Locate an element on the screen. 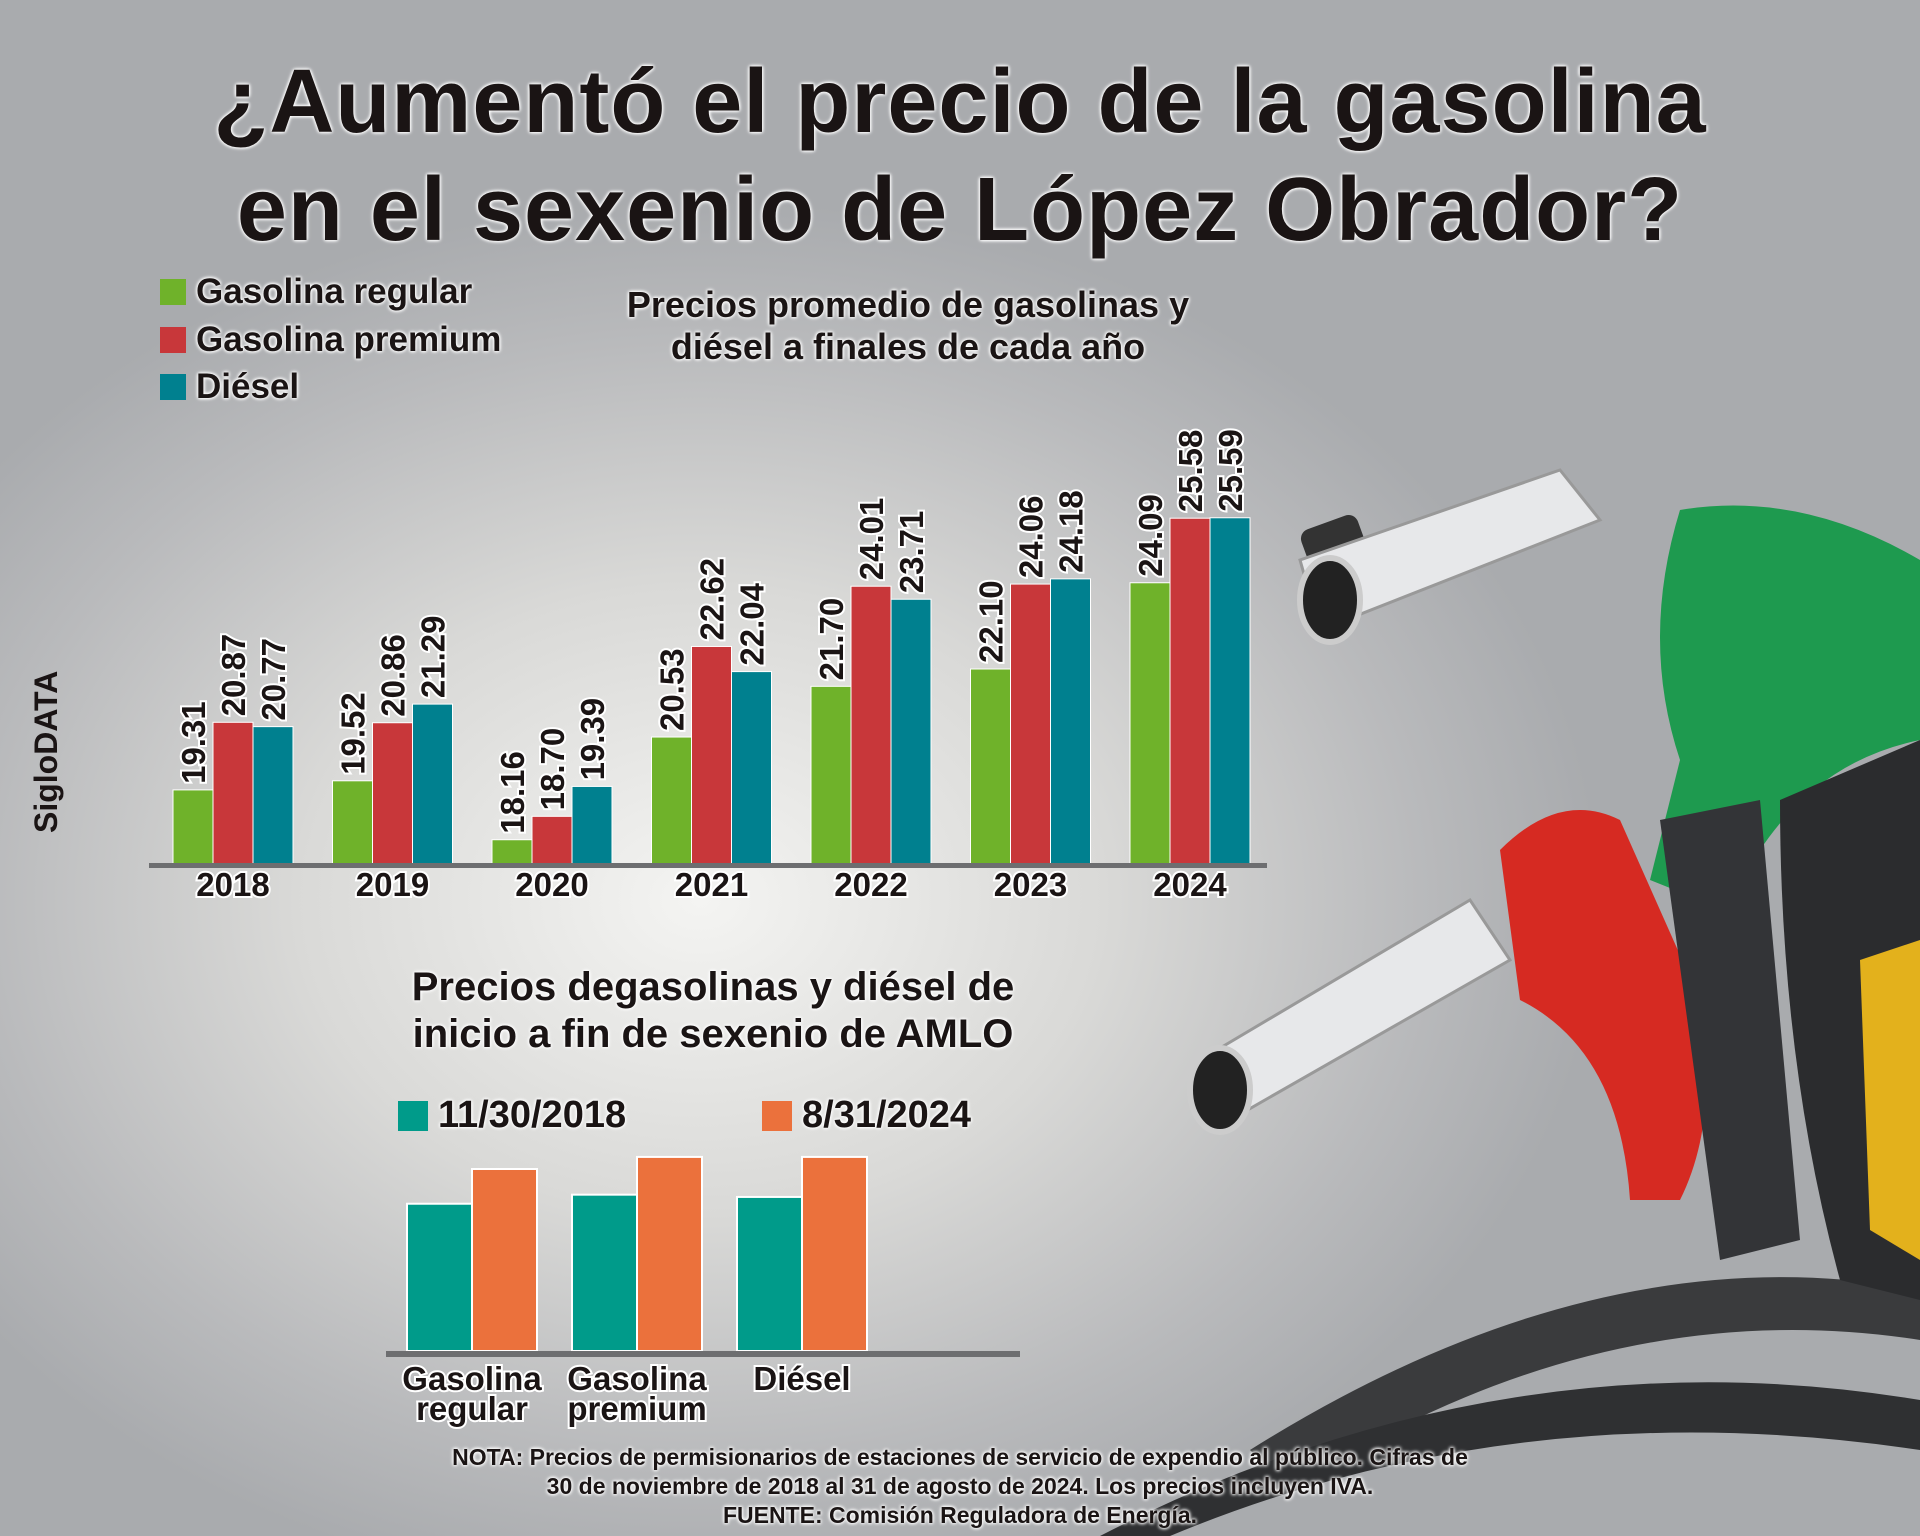 This screenshot has width=1920, height=1536. category-label: regular is located at coordinates (472, 1408).